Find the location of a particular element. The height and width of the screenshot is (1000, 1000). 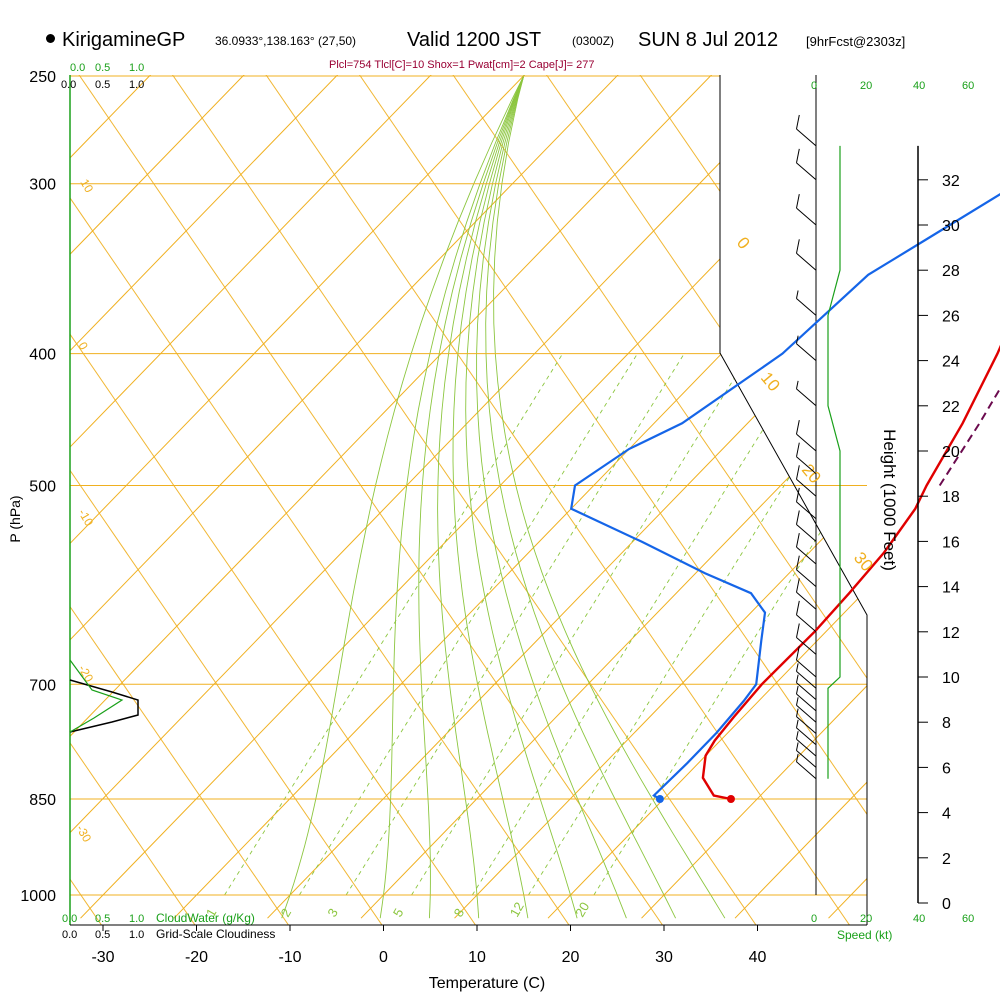

speed-top-tick-3: 60 is located at coordinates (968, 86).